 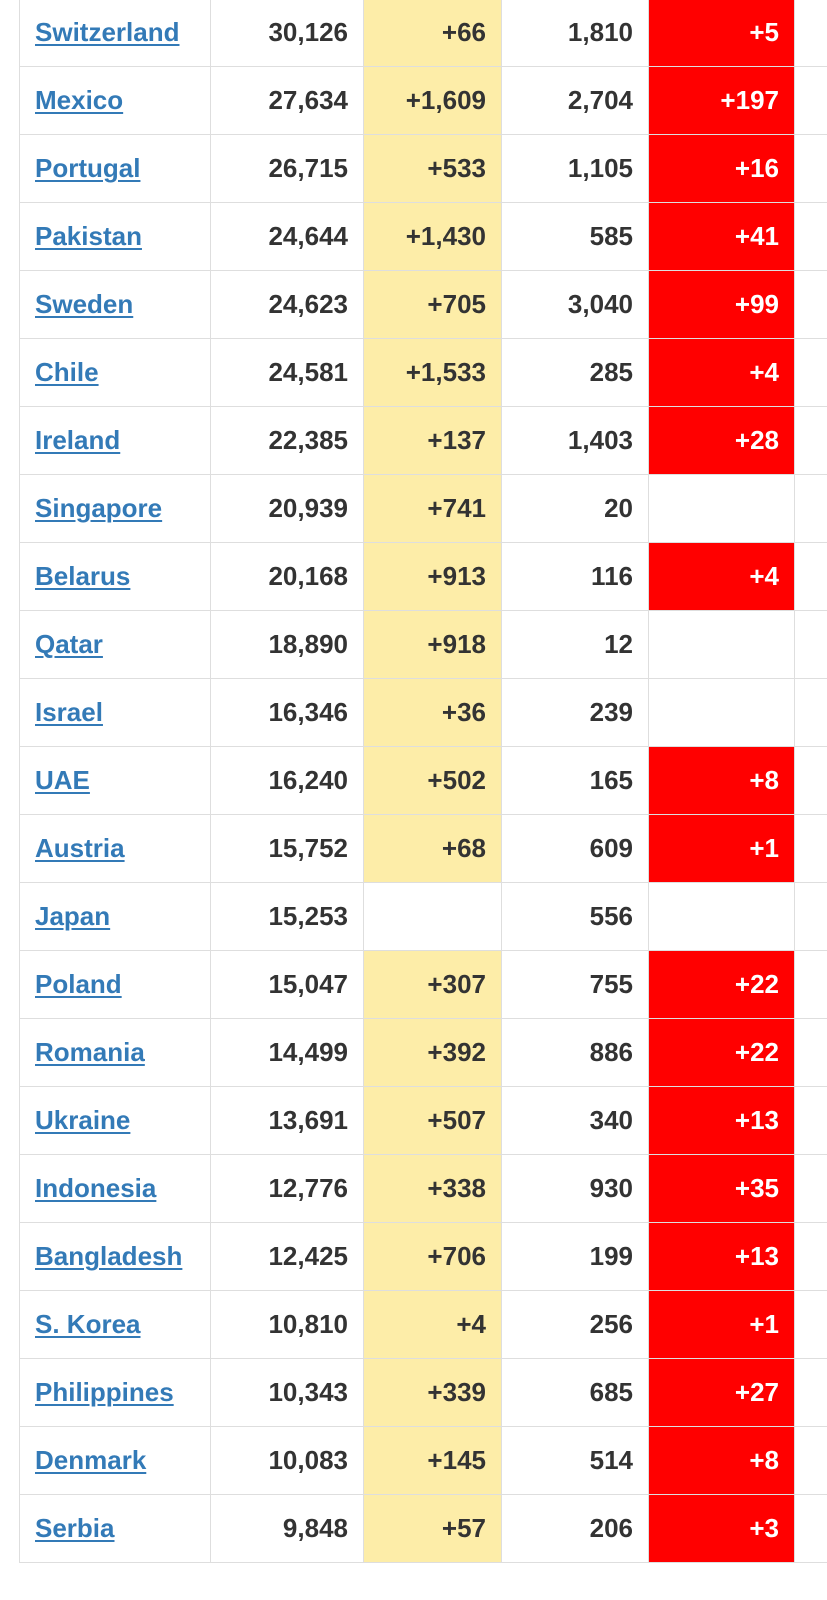 What do you see at coordinates (575, 1460) in the screenshot?
I see `total-deaths-cell: 514` at bounding box center [575, 1460].